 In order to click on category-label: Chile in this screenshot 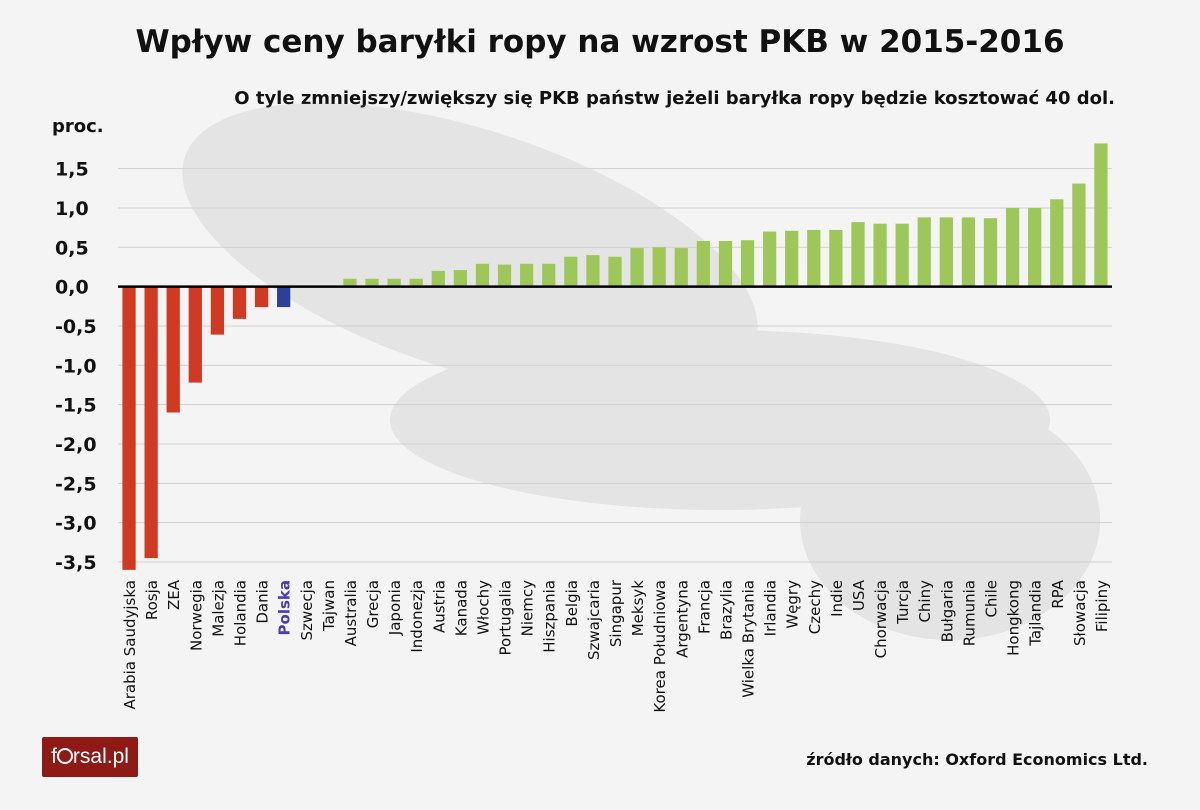, I will do `click(992, 599)`.